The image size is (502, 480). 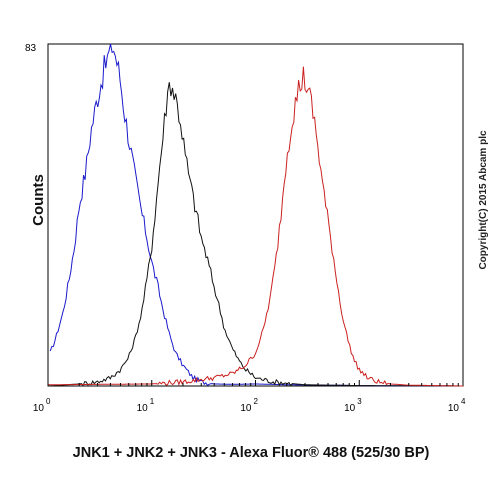 What do you see at coordinates (31, 48) in the screenshot?
I see `y-tick-max: 83` at bounding box center [31, 48].